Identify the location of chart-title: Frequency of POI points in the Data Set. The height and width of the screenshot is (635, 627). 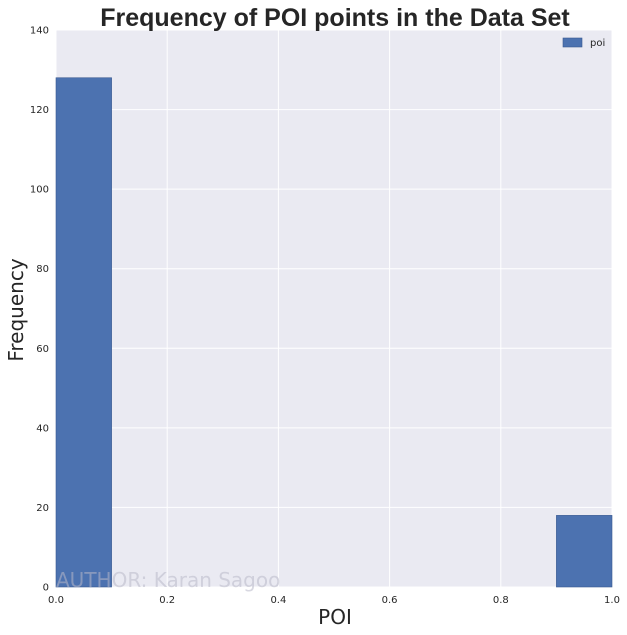
(335, 18).